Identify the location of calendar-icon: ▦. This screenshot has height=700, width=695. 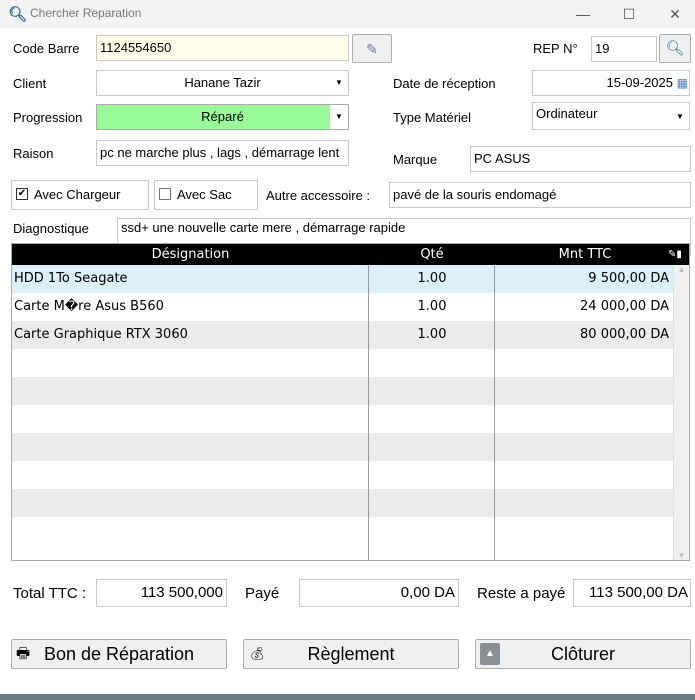
(682, 83).